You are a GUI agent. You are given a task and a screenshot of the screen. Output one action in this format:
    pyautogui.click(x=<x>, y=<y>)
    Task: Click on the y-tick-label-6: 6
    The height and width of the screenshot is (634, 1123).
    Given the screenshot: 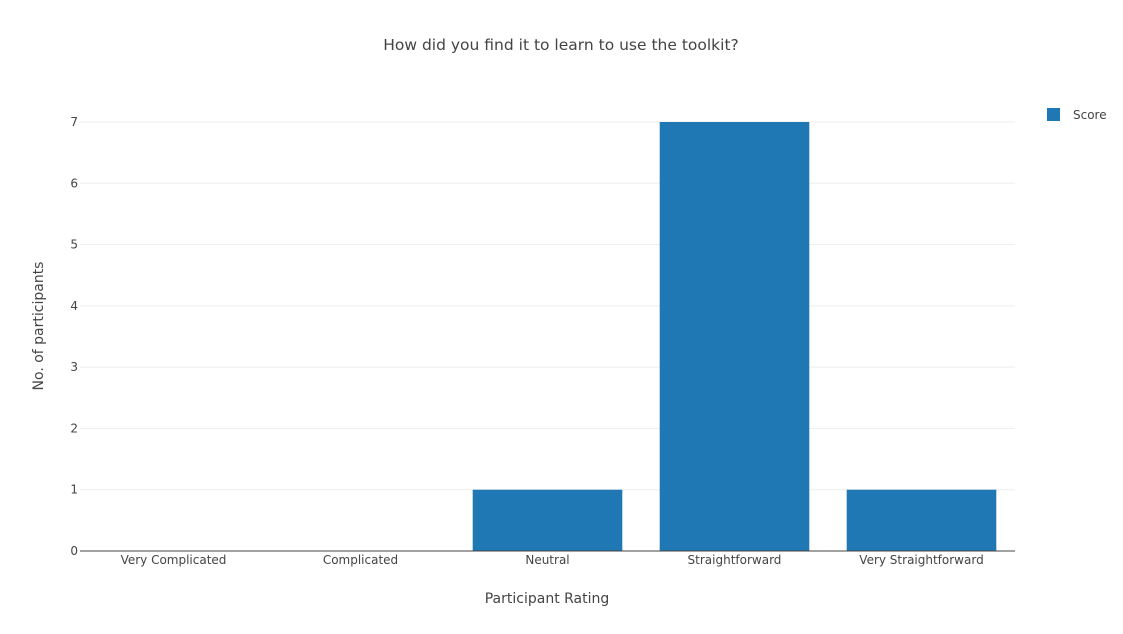 What is the action you would take?
    pyautogui.click(x=74, y=183)
    